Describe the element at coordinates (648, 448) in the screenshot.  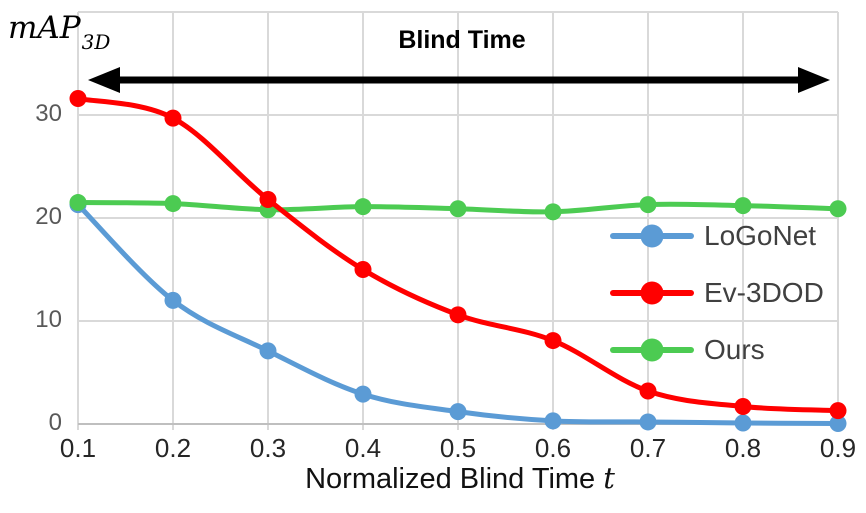
I see `x-tick-label: 0.7` at that location.